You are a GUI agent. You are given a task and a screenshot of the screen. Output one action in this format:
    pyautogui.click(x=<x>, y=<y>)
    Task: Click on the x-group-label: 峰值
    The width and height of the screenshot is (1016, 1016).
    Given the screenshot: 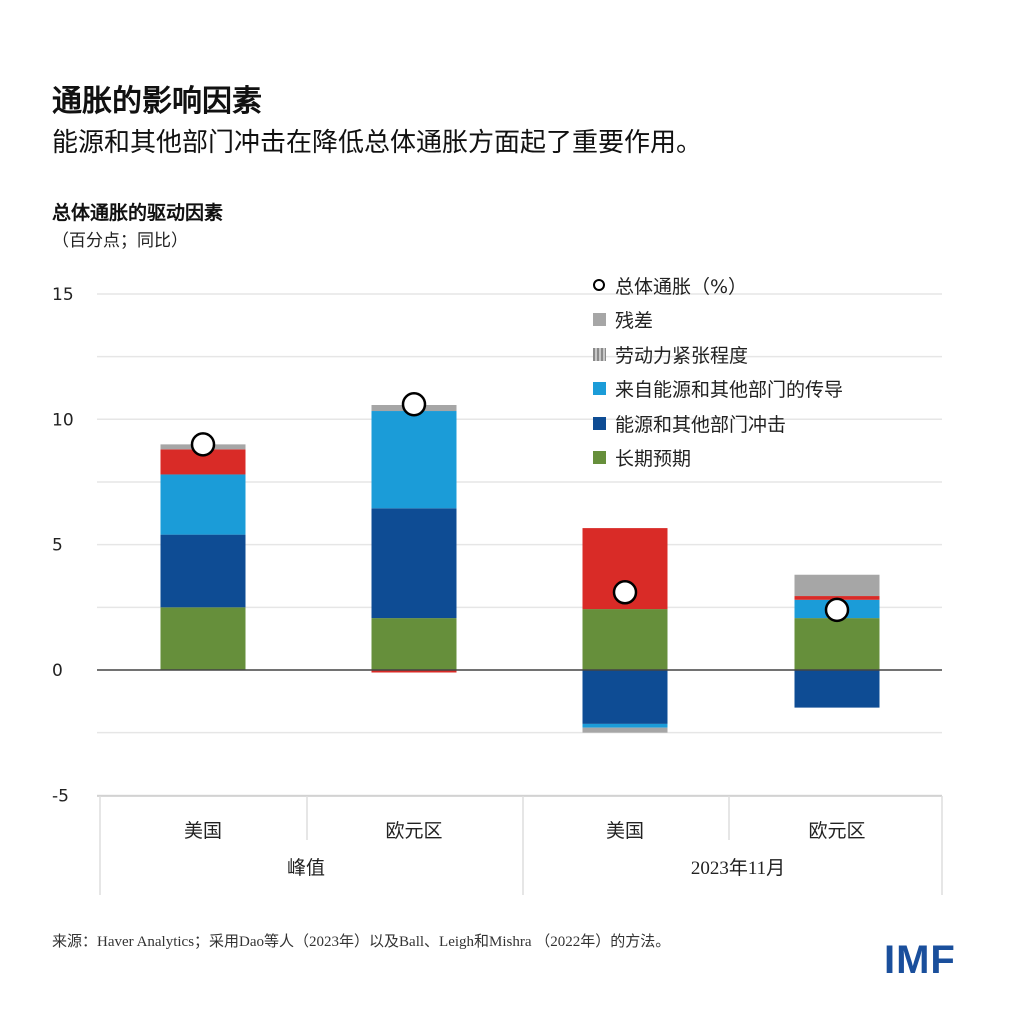 What is the action you would take?
    pyautogui.click(x=306, y=868)
    